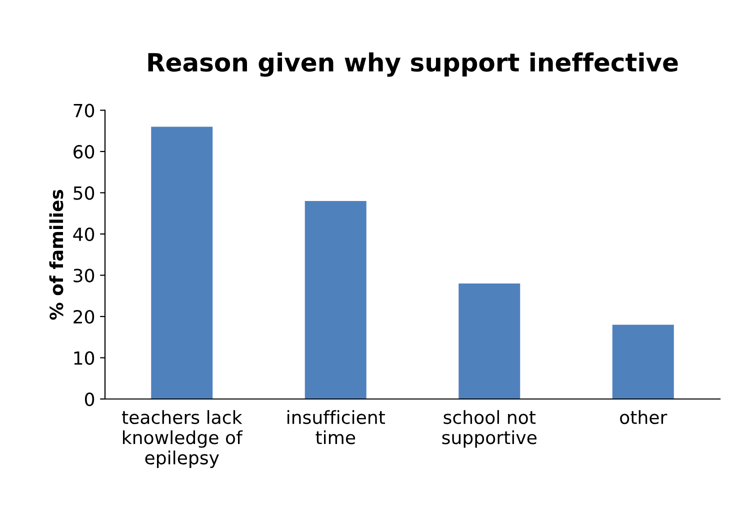 The width and height of the screenshot is (750, 525). I want to click on y-axis-title: % of families, so click(56, 255).